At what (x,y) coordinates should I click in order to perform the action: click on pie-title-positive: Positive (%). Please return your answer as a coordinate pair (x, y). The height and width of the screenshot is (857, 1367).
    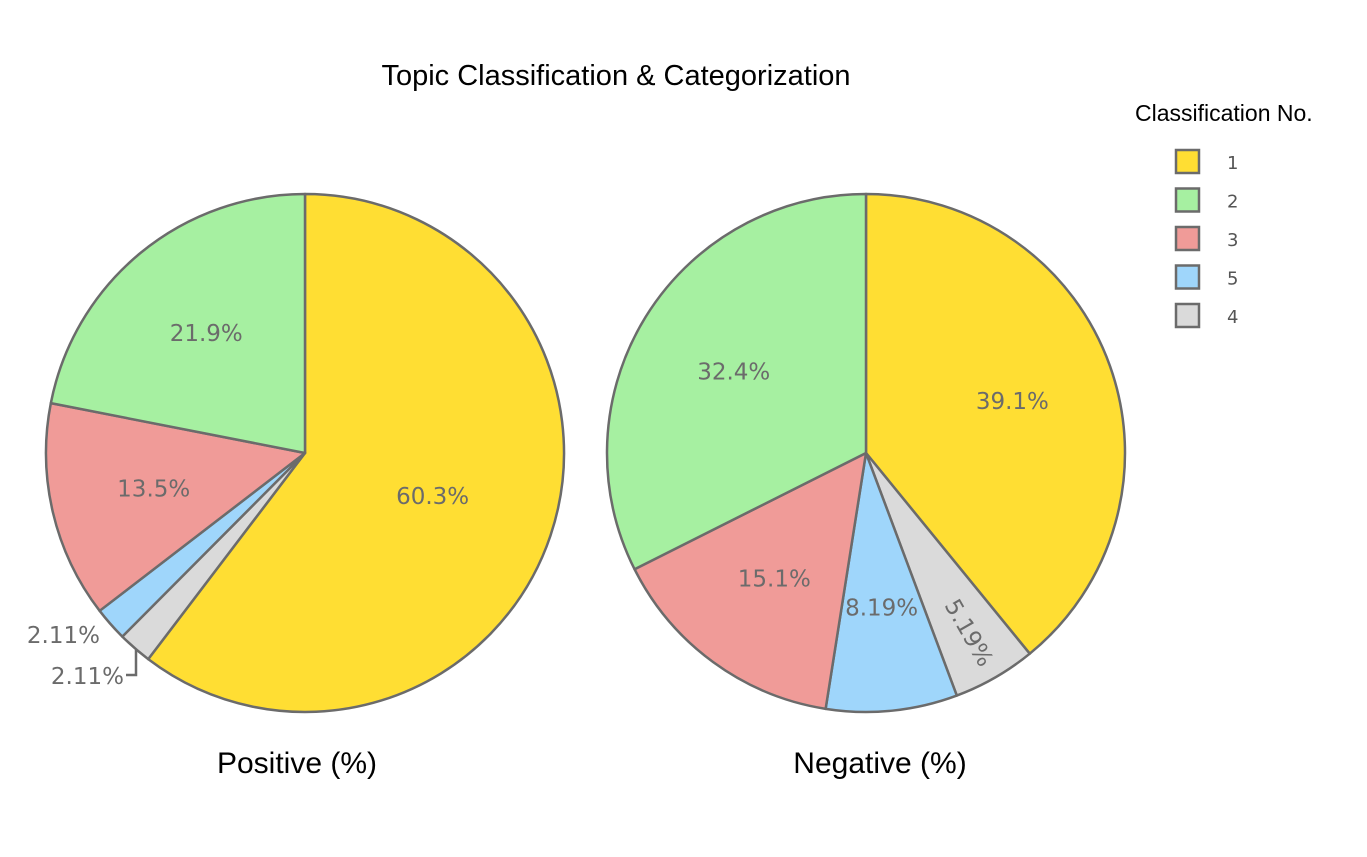
    Looking at the image, I should click on (297, 763).